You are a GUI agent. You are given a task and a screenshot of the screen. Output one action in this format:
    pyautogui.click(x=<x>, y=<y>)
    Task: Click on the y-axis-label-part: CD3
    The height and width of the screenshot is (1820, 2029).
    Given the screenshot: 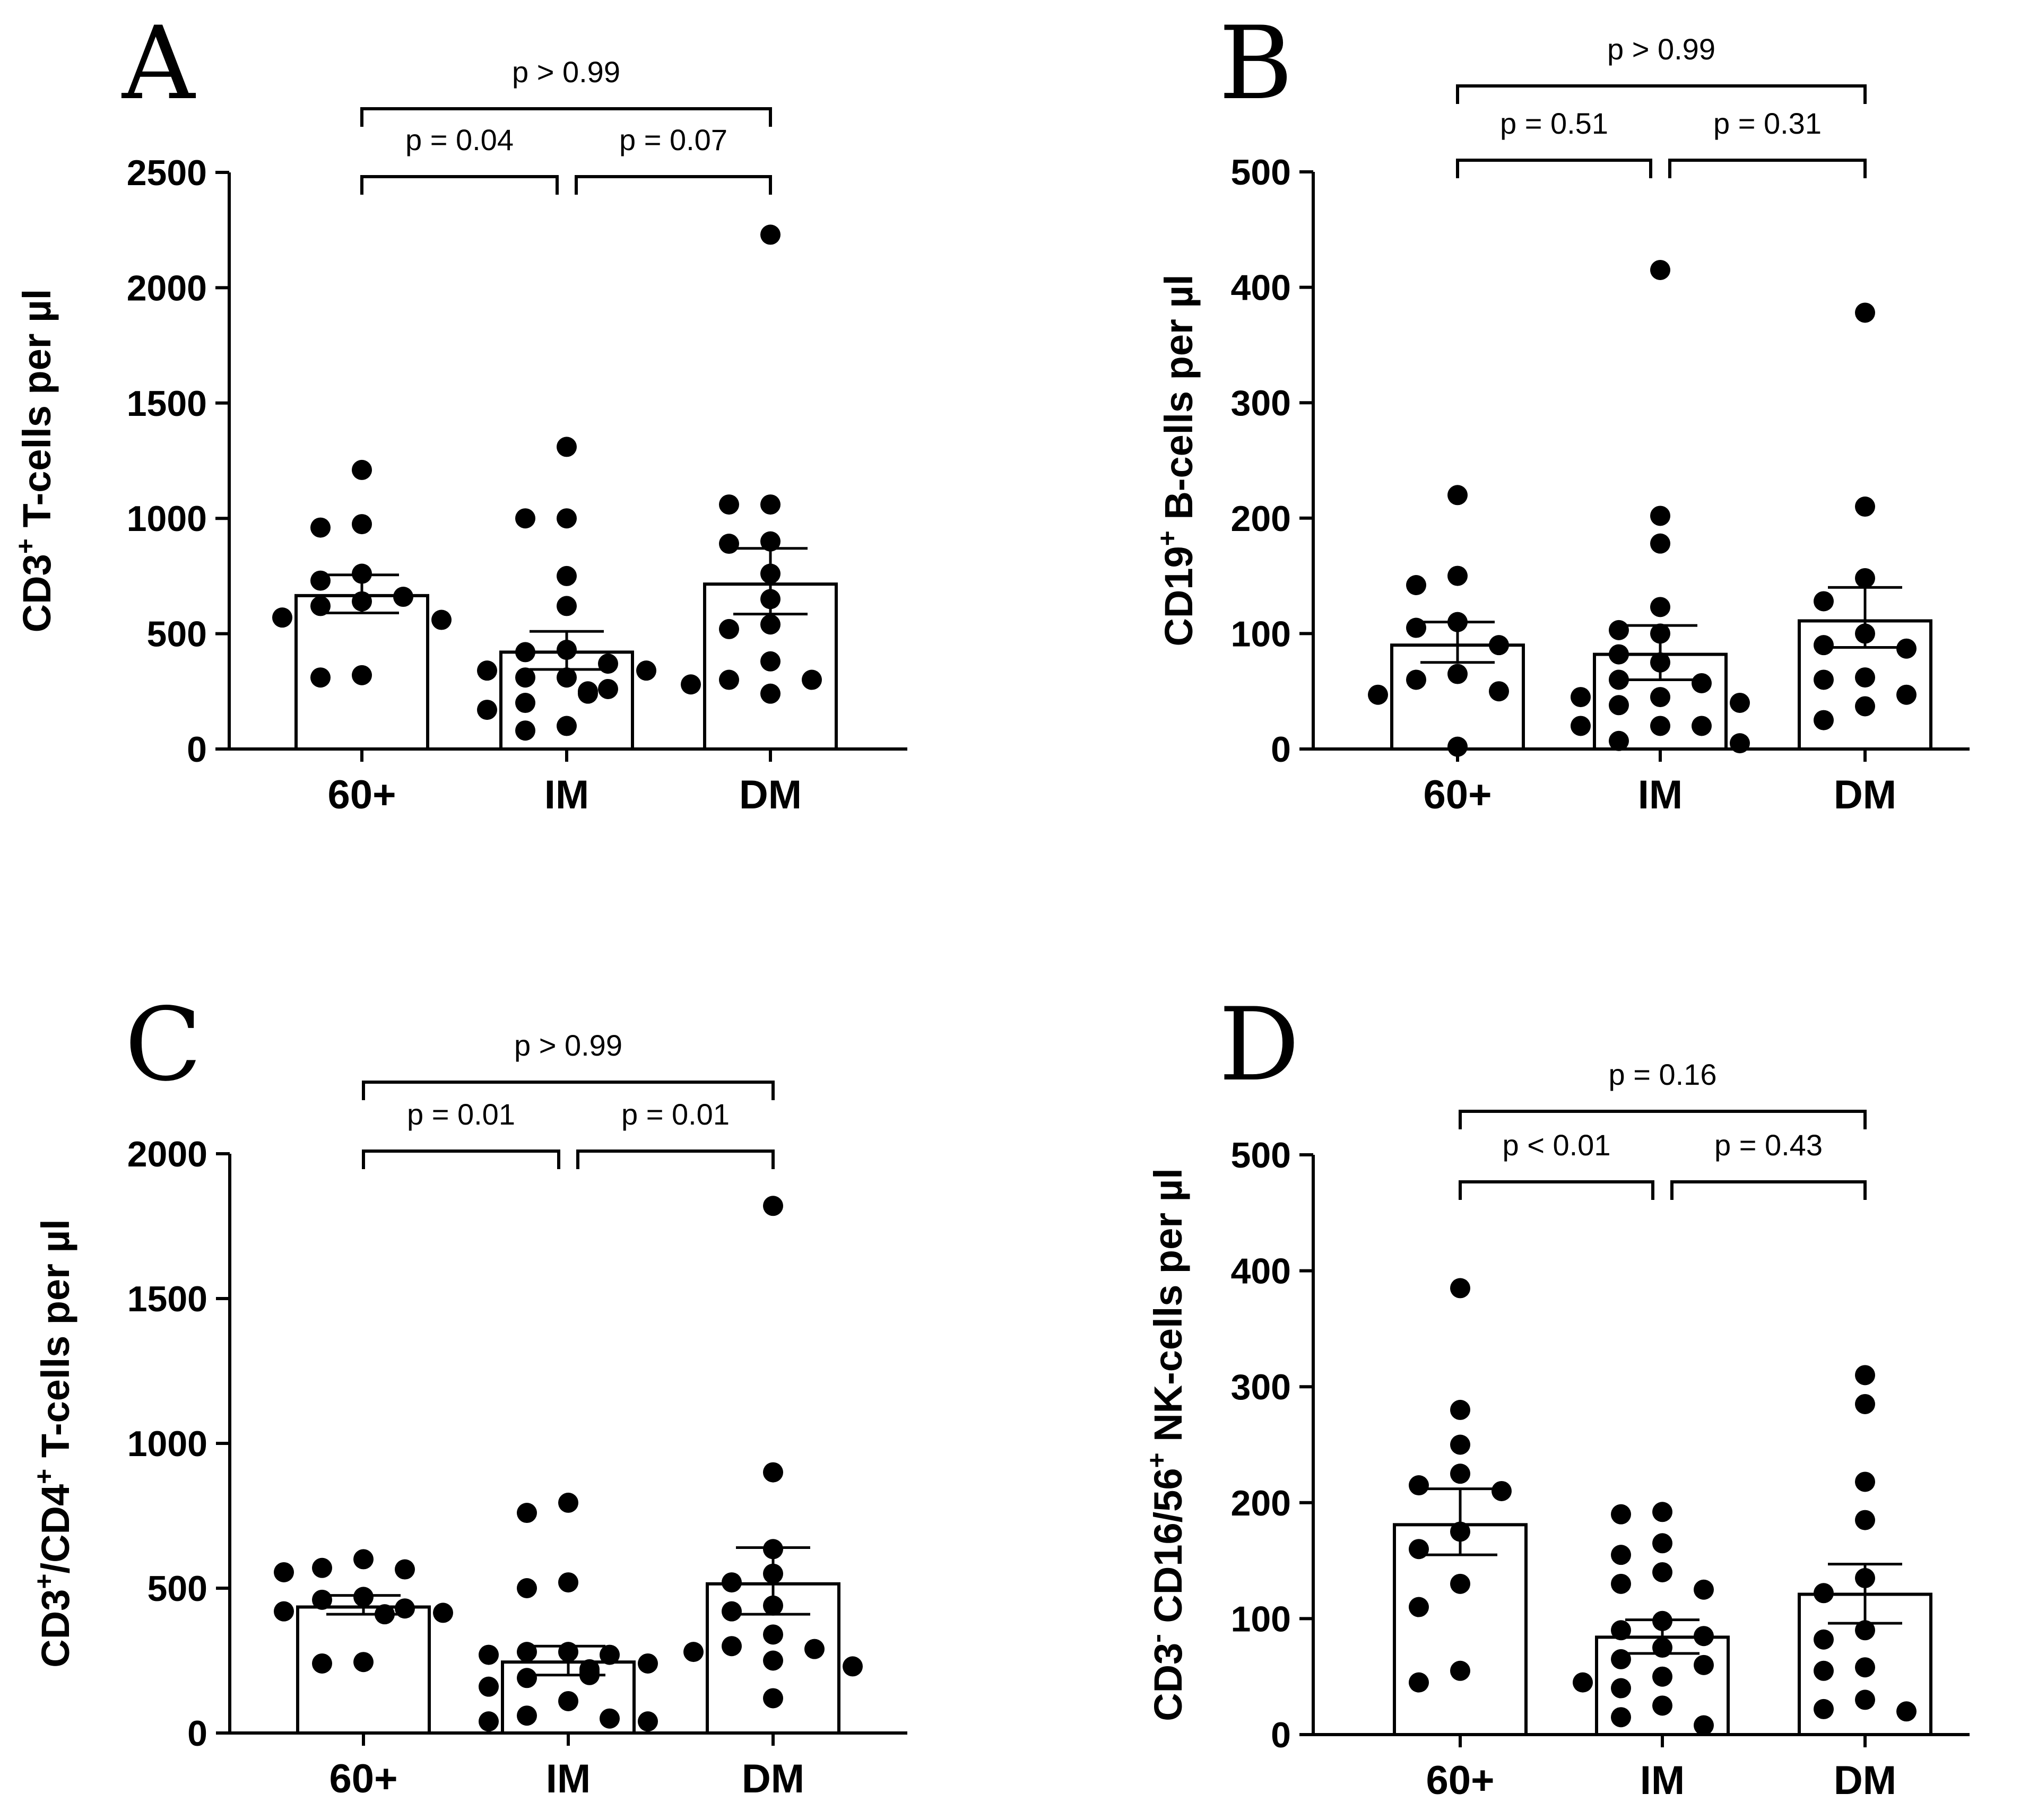 What is the action you would take?
    pyautogui.click(x=55, y=1628)
    